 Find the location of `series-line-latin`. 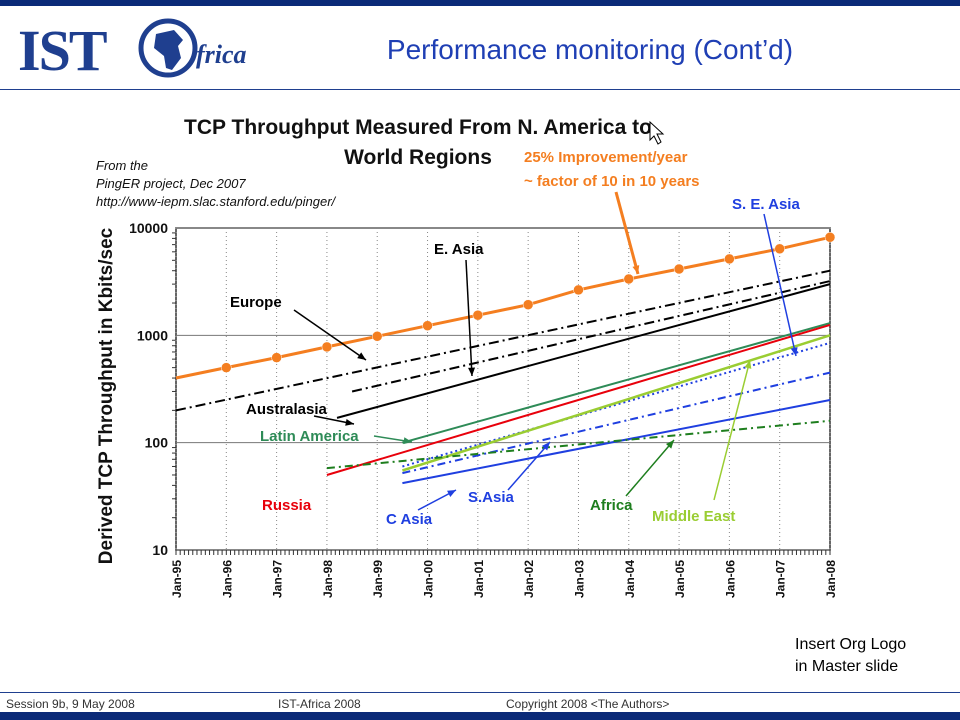

series-line-latin is located at coordinates (616, 383).